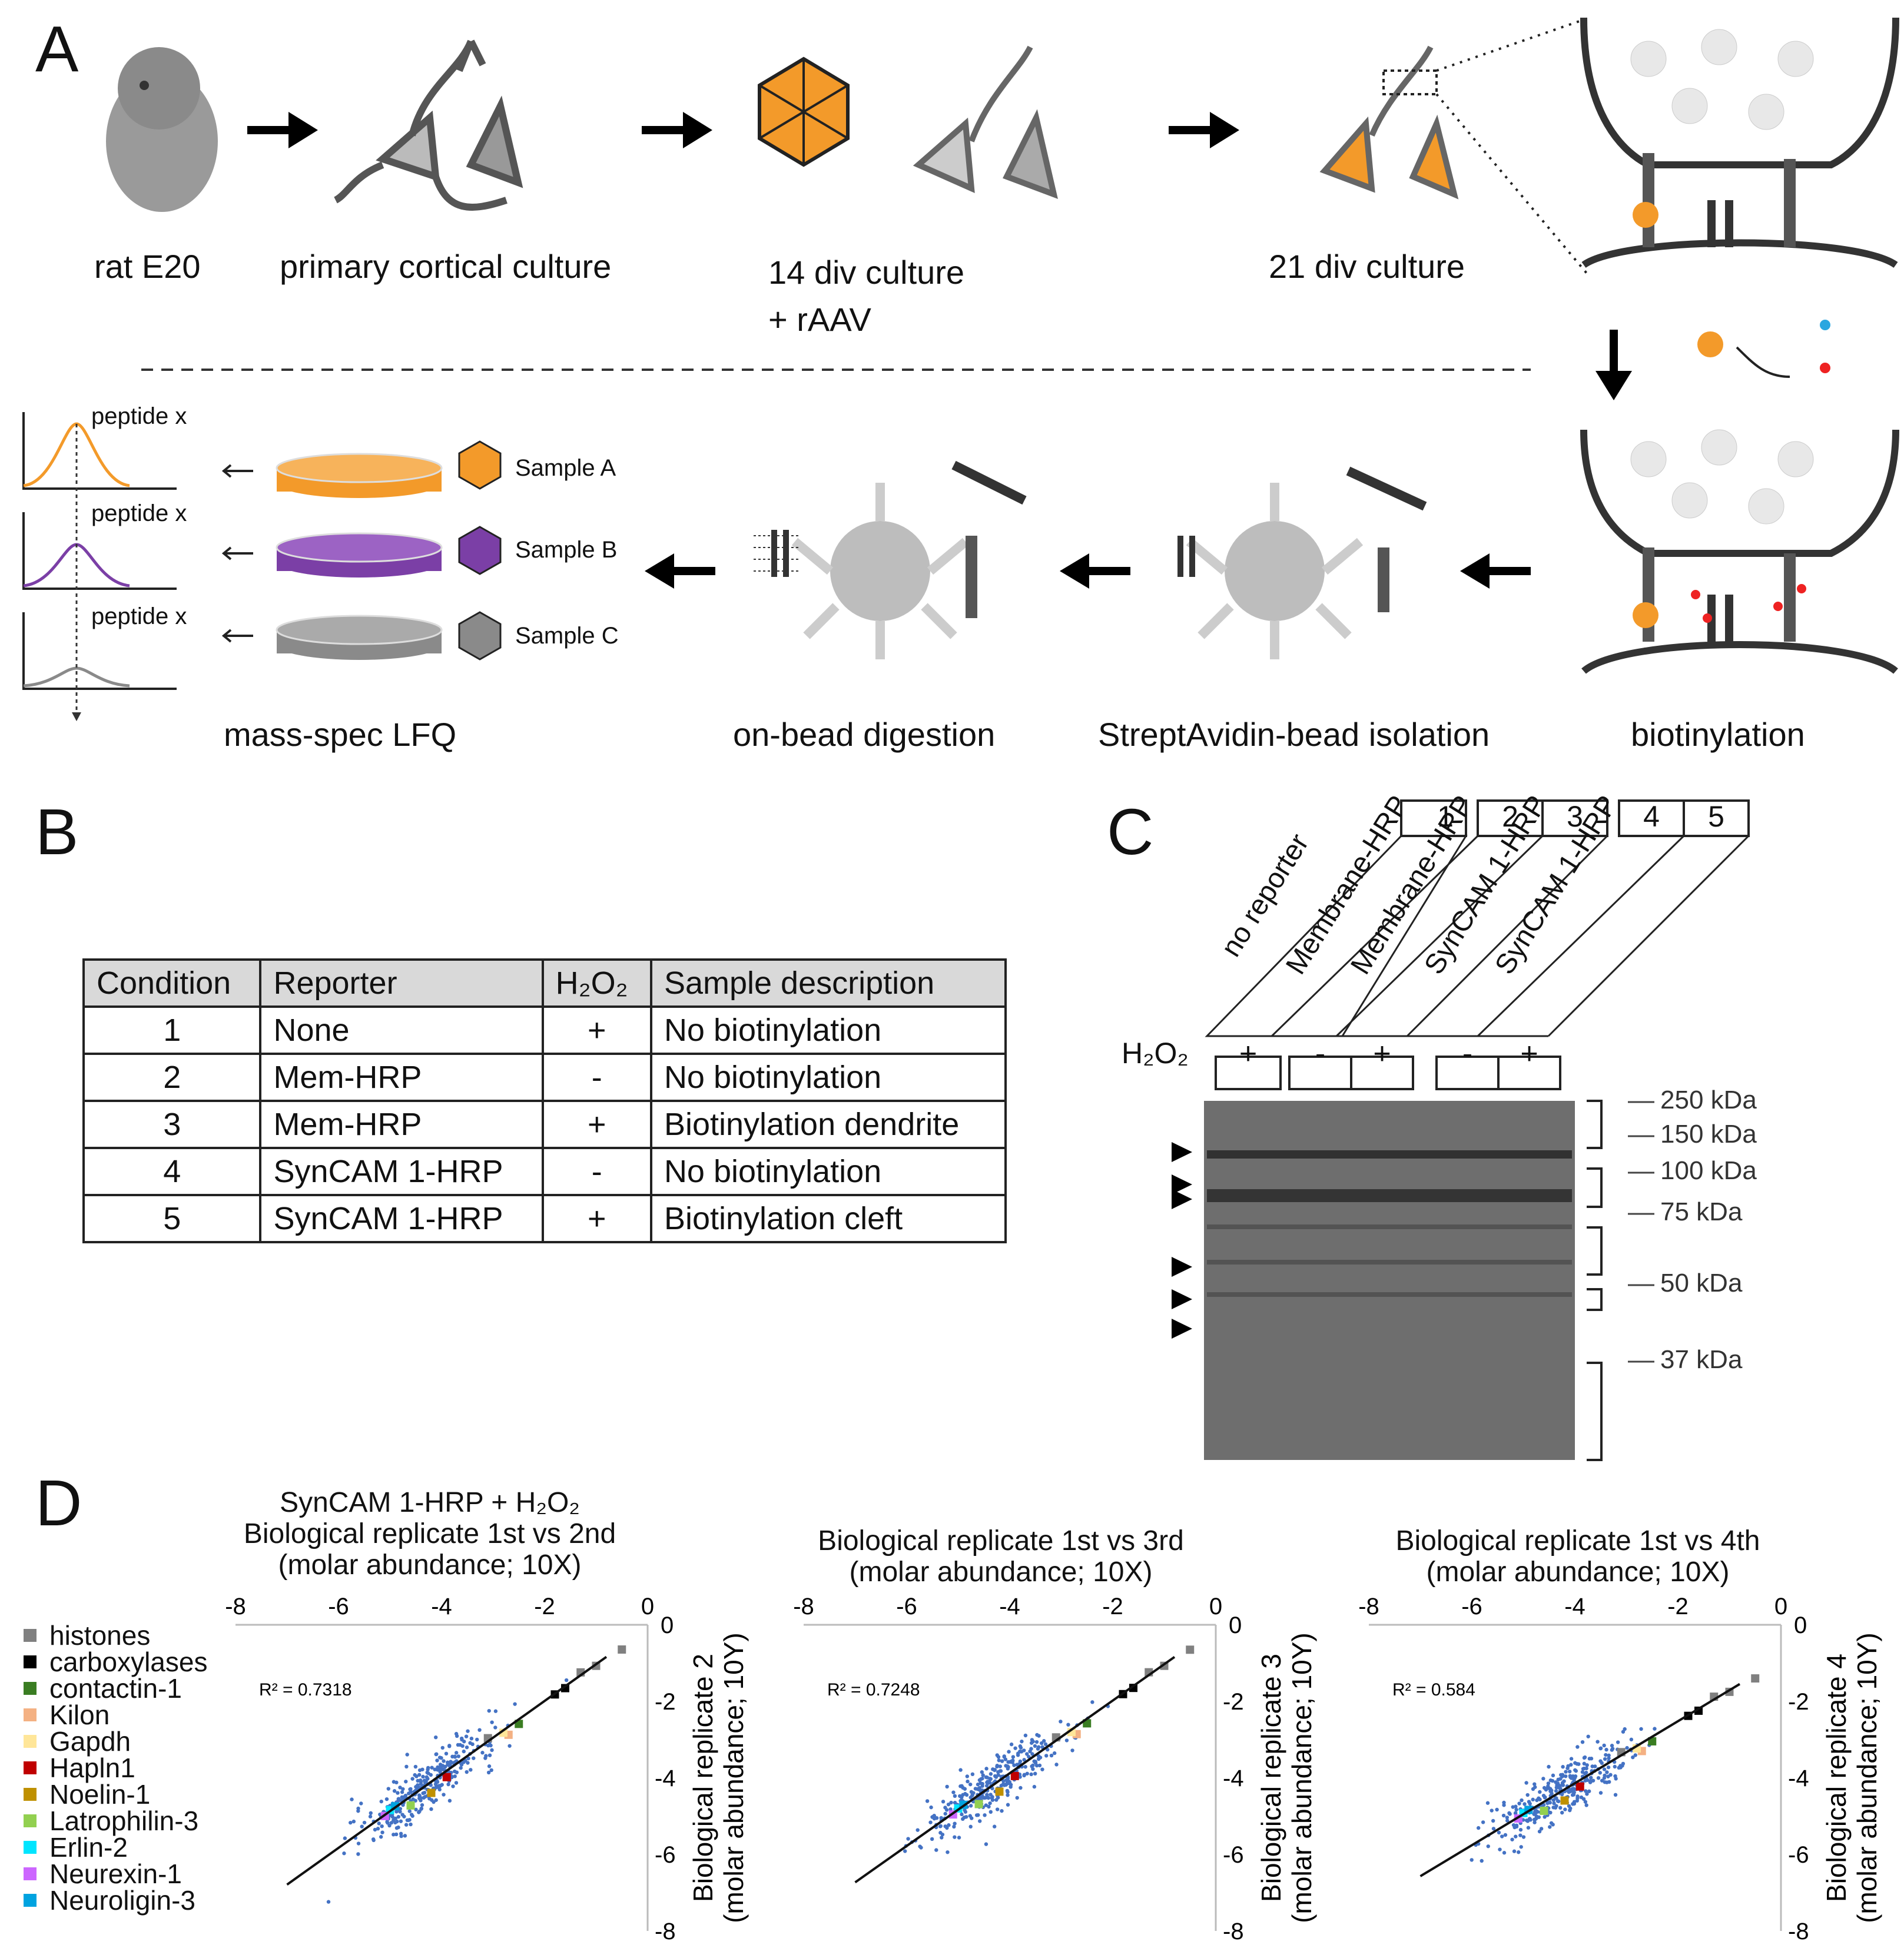  What do you see at coordinates (1433, 1690) in the screenshot?
I see `r-squared-label: R² = 0.584` at bounding box center [1433, 1690].